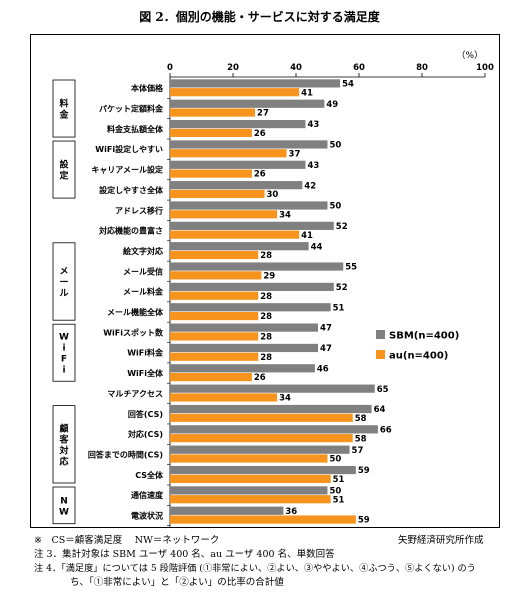 The image size is (519, 596). What do you see at coordinates (63, 371) in the screenshot?
I see `group-label: i` at bounding box center [63, 371].